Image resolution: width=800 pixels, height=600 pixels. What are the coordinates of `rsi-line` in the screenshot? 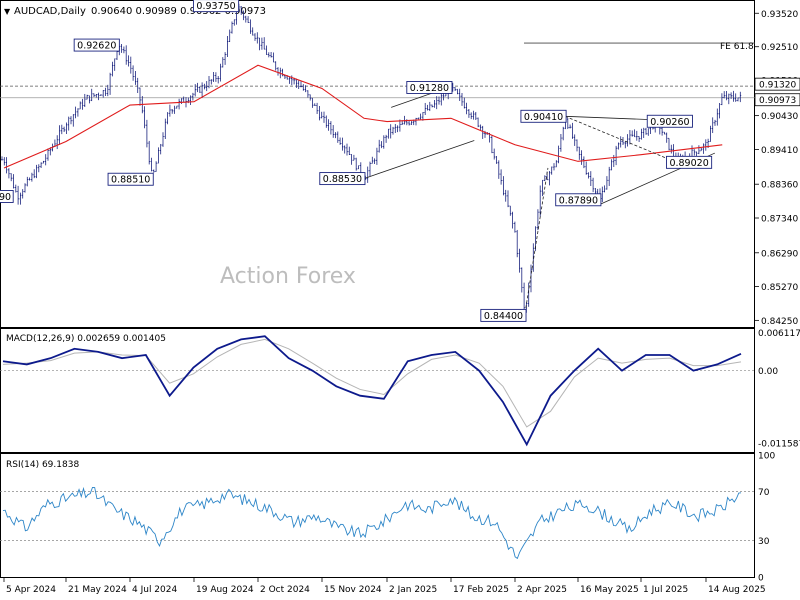 It's located at (372, 523).